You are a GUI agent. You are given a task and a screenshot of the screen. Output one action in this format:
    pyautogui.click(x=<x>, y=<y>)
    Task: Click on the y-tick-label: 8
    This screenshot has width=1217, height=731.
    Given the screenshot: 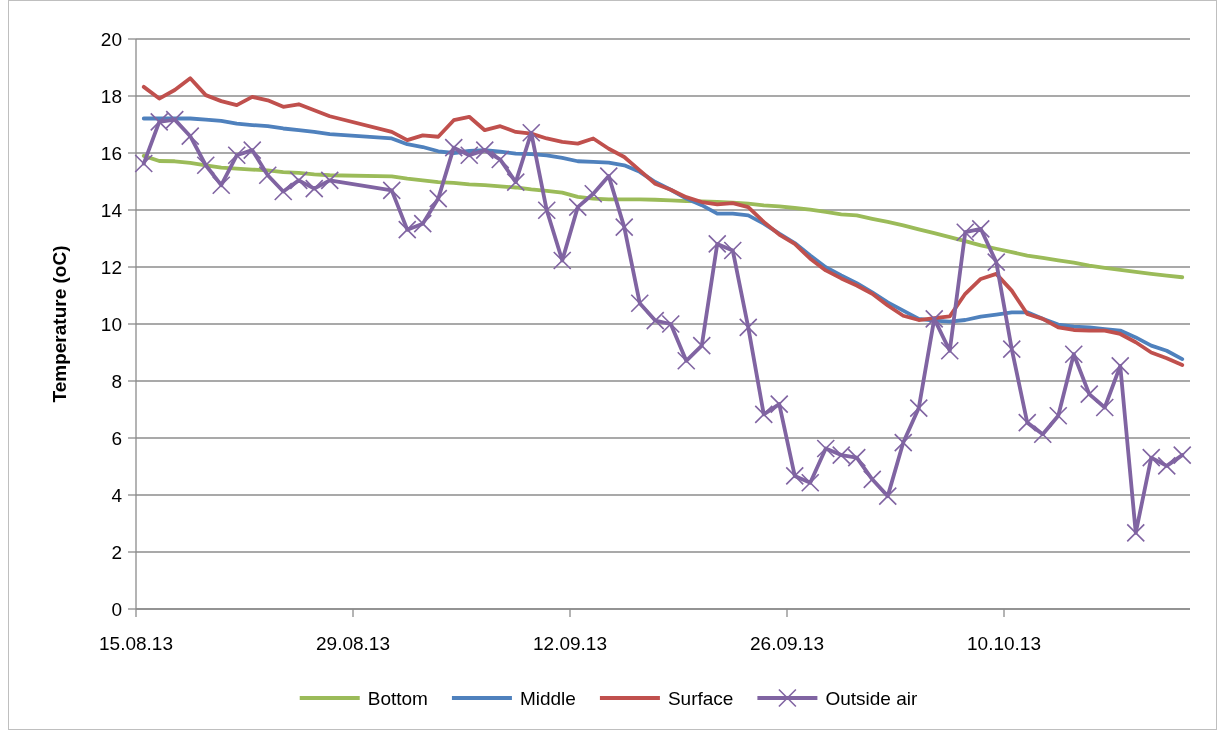 What is the action you would take?
    pyautogui.click(x=116, y=381)
    